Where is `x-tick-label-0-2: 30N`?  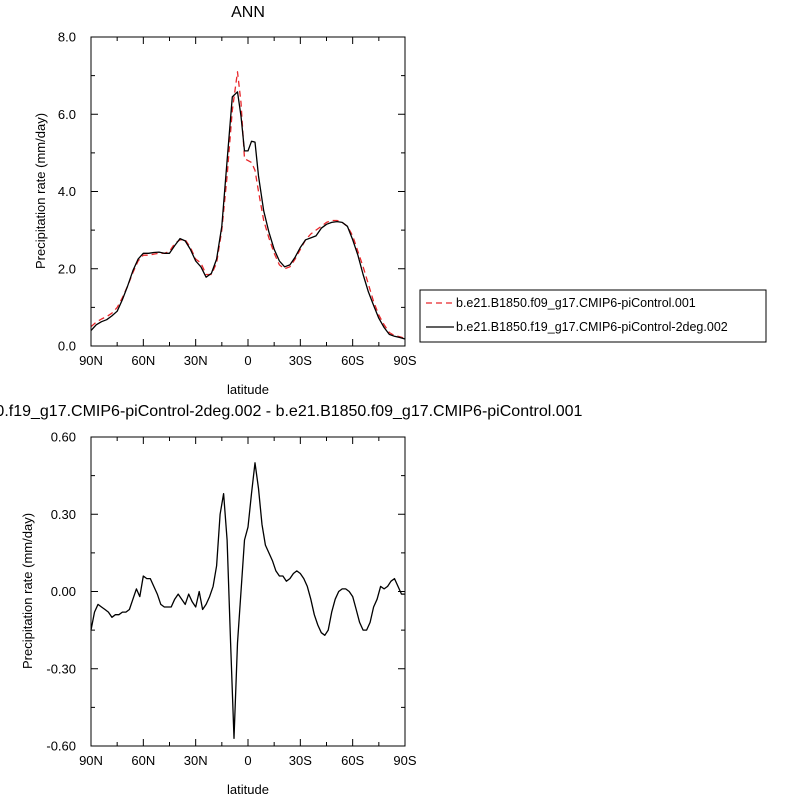 x-tick-label-0-2: 30N is located at coordinates (196, 360).